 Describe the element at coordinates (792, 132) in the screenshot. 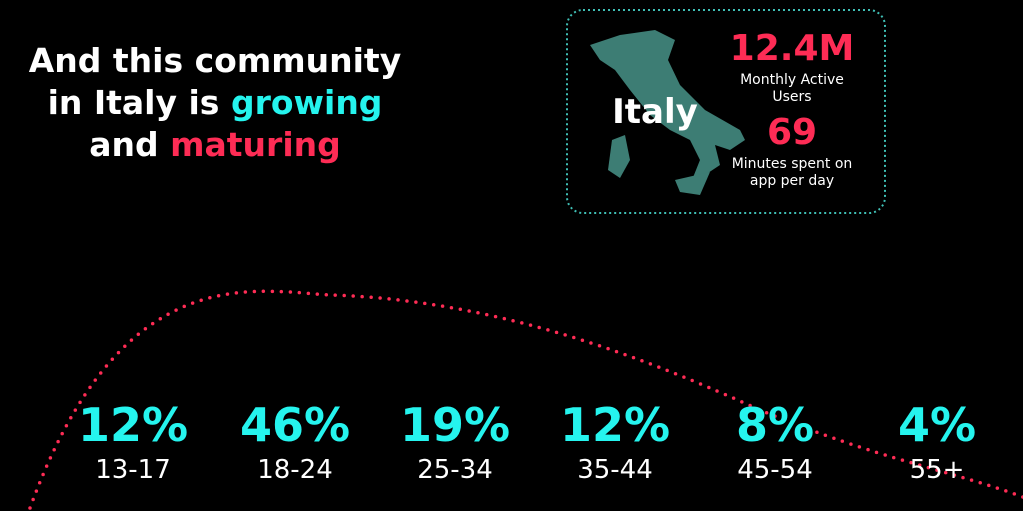

I see `stat-value: 69` at that location.